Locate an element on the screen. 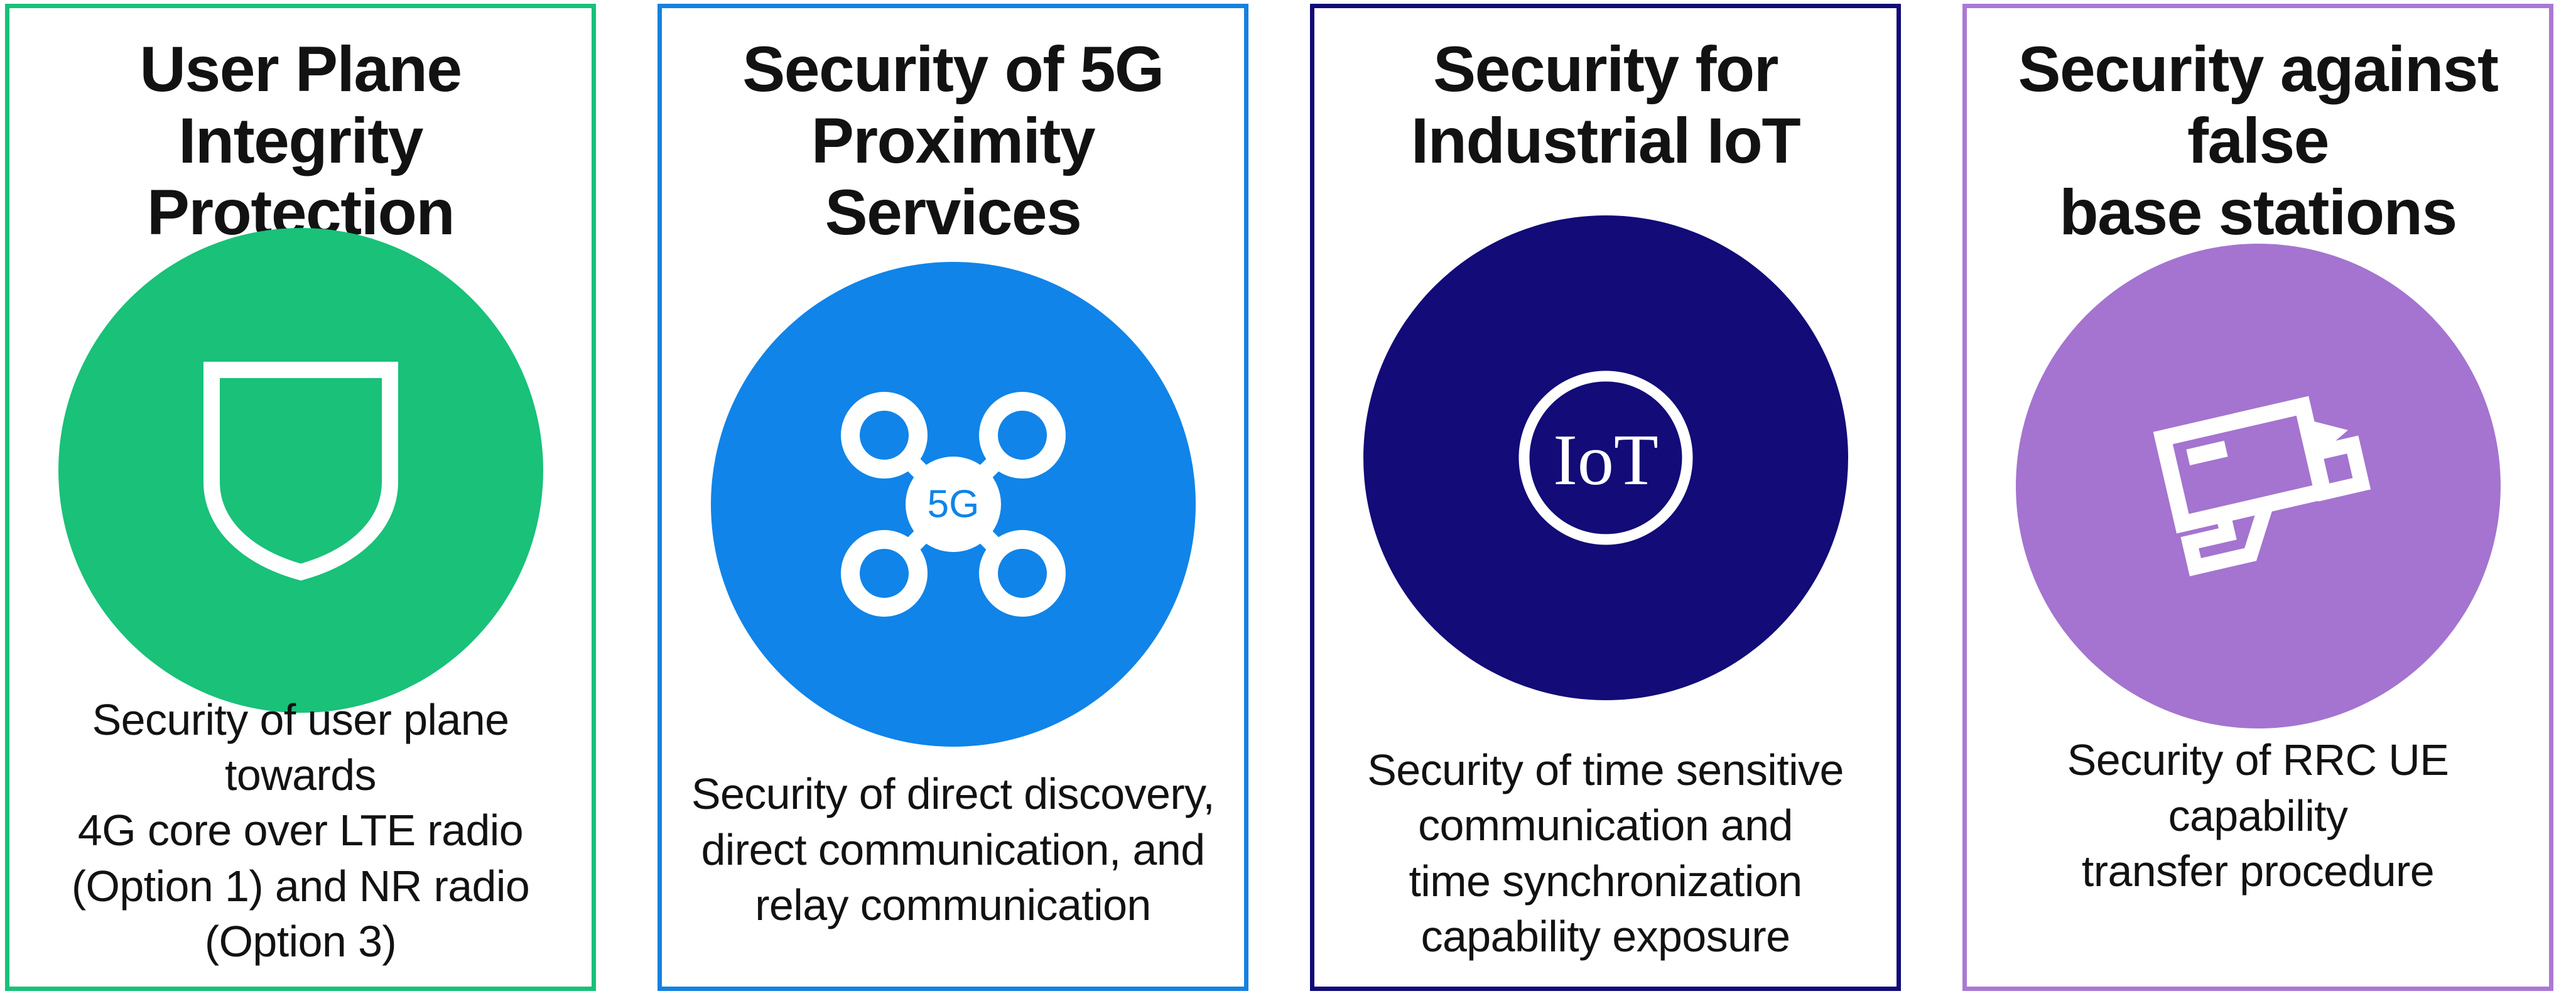 This screenshot has width=2576, height=996. network-5g-icon: 5G is located at coordinates (953, 504).